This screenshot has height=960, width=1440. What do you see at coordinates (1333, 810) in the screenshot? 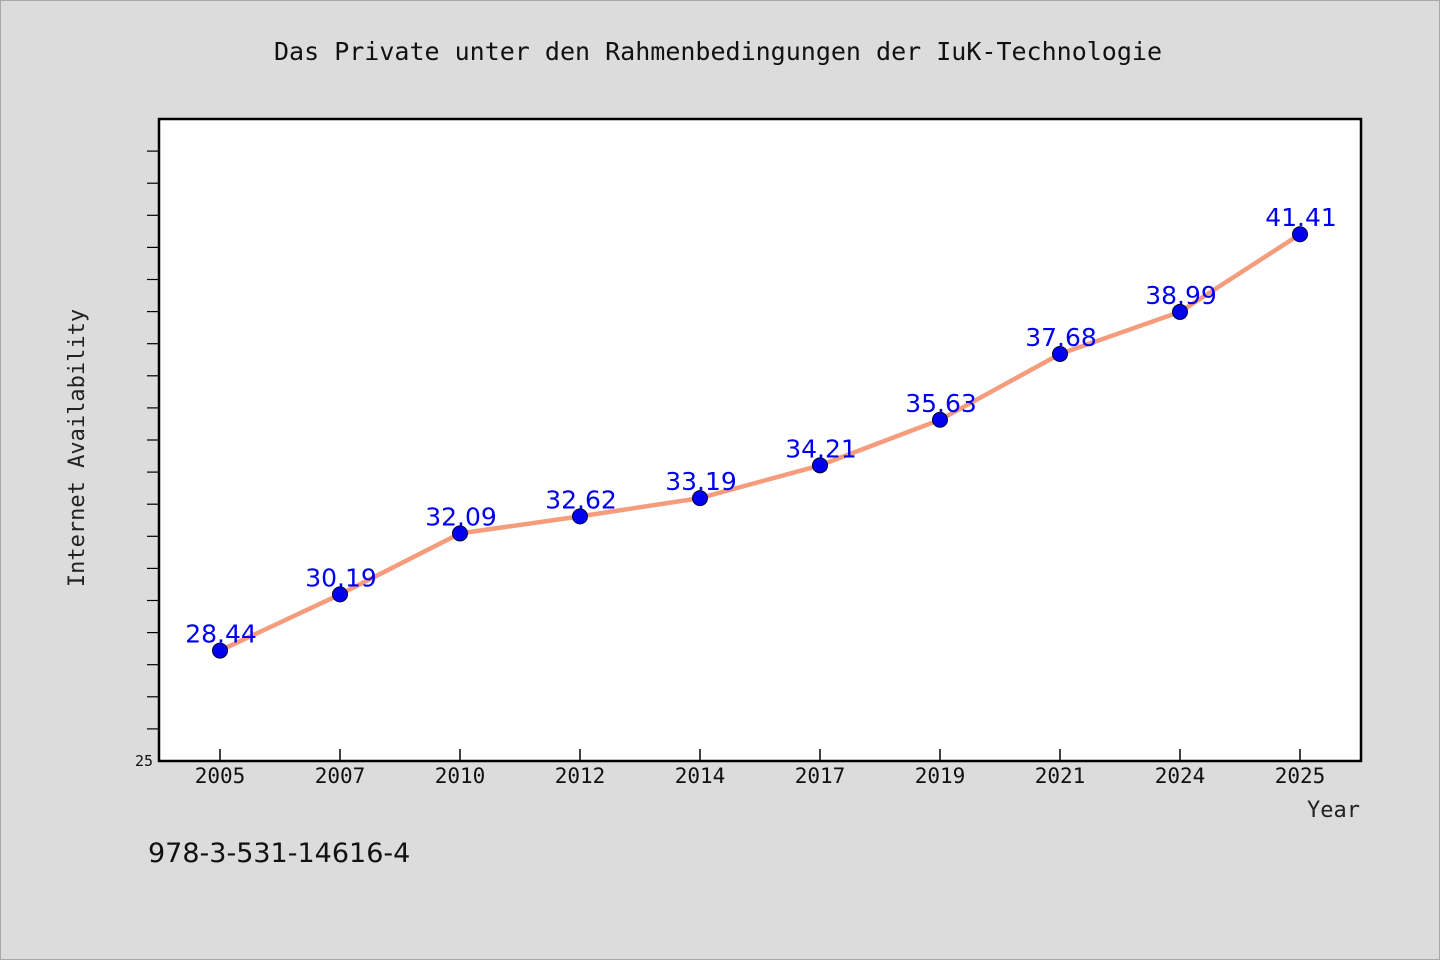
I see `x-axis-label: Year` at bounding box center [1333, 810].